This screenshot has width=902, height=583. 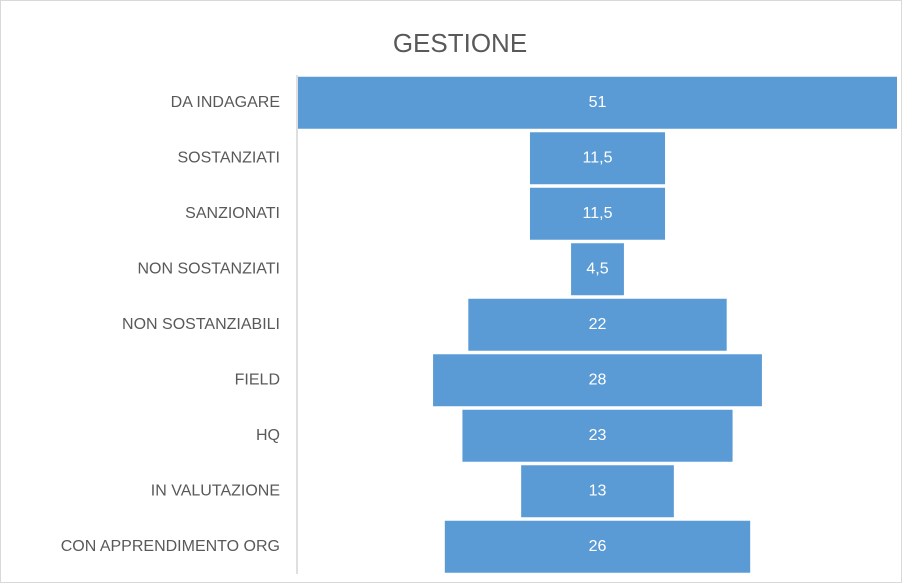 What do you see at coordinates (201, 324) in the screenshot?
I see `category-label: NON SOSTANZIABILI` at bounding box center [201, 324].